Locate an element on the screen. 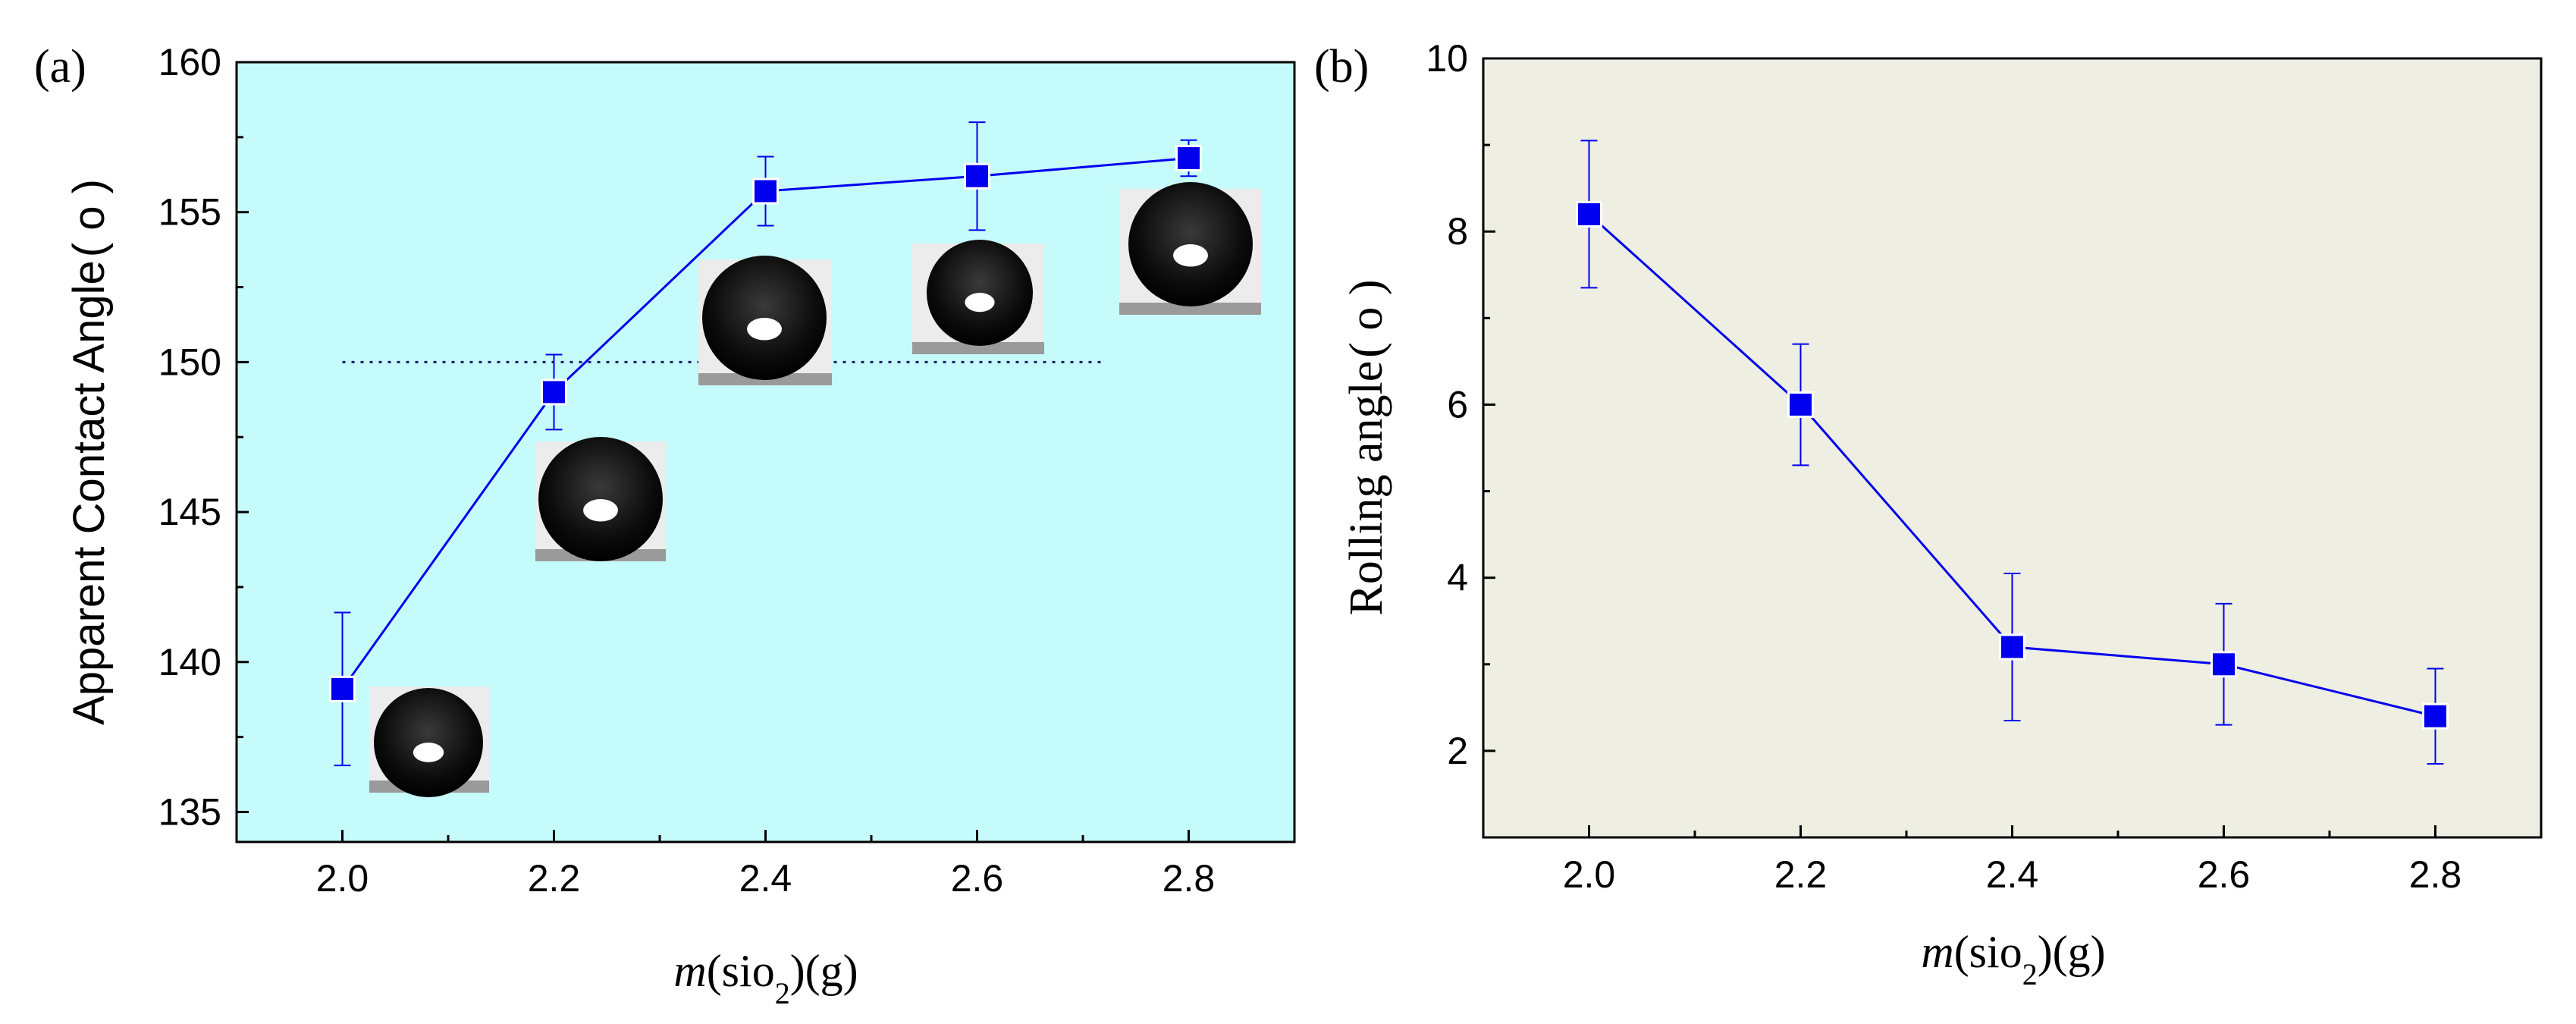 The width and height of the screenshot is (2576, 1024). panel-b-y-tick-label: 4 is located at coordinates (1457, 578).